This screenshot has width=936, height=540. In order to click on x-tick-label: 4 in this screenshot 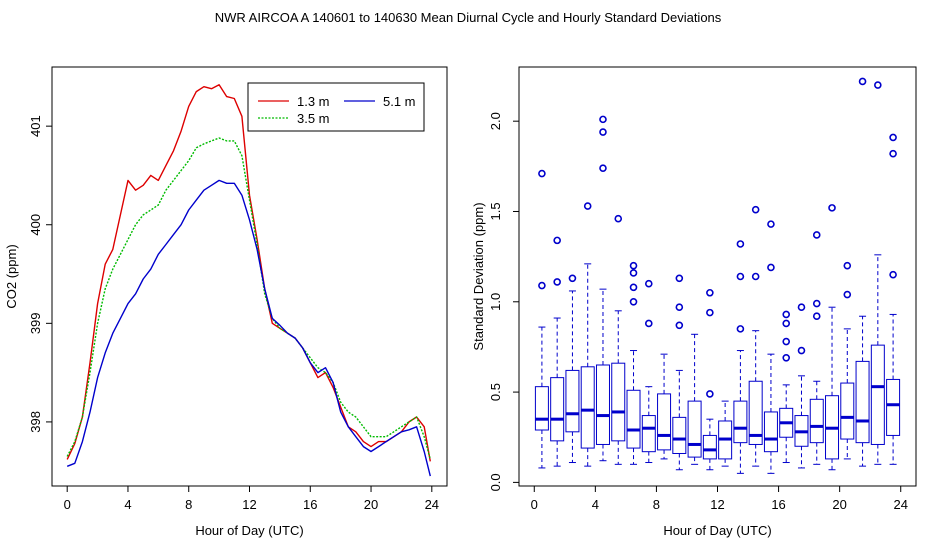, I will do `click(595, 504)`.